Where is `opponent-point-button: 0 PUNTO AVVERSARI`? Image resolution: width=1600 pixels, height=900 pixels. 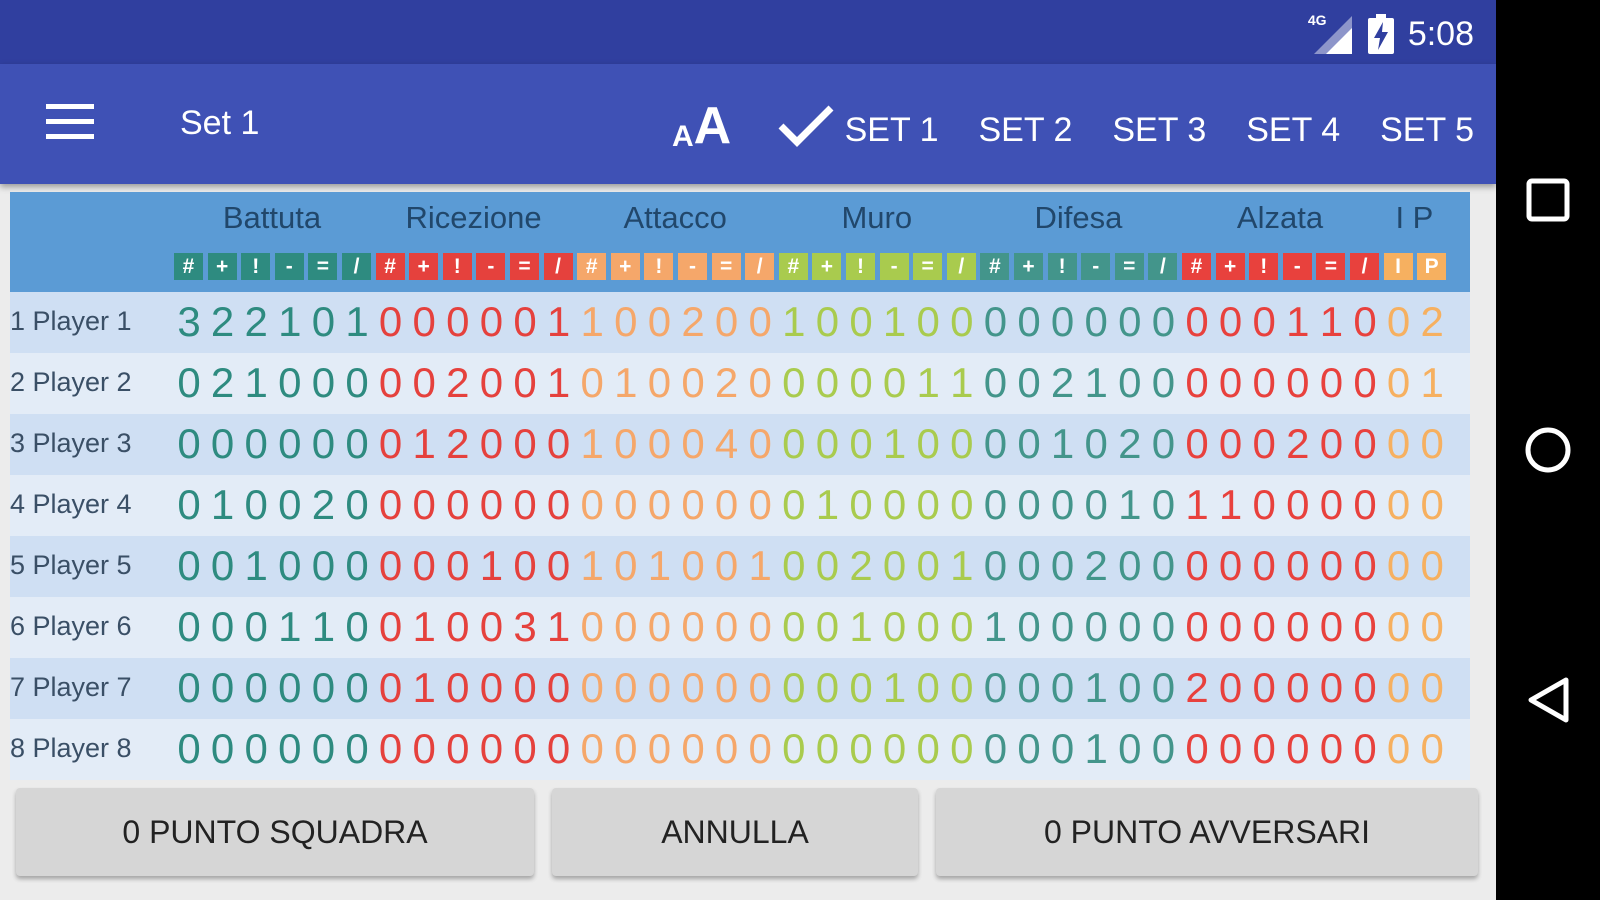
opponent-point-button: 0 PUNTO AVVERSARI is located at coordinates (1207, 832).